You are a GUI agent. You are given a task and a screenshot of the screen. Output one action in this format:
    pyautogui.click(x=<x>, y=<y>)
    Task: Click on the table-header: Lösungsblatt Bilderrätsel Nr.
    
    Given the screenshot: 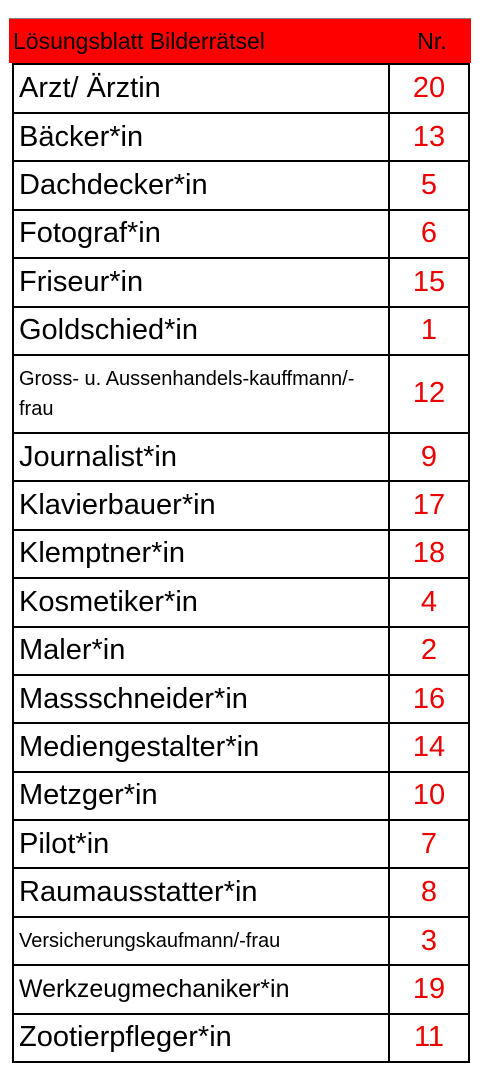 What is the action you would take?
    pyautogui.click(x=240, y=40)
    